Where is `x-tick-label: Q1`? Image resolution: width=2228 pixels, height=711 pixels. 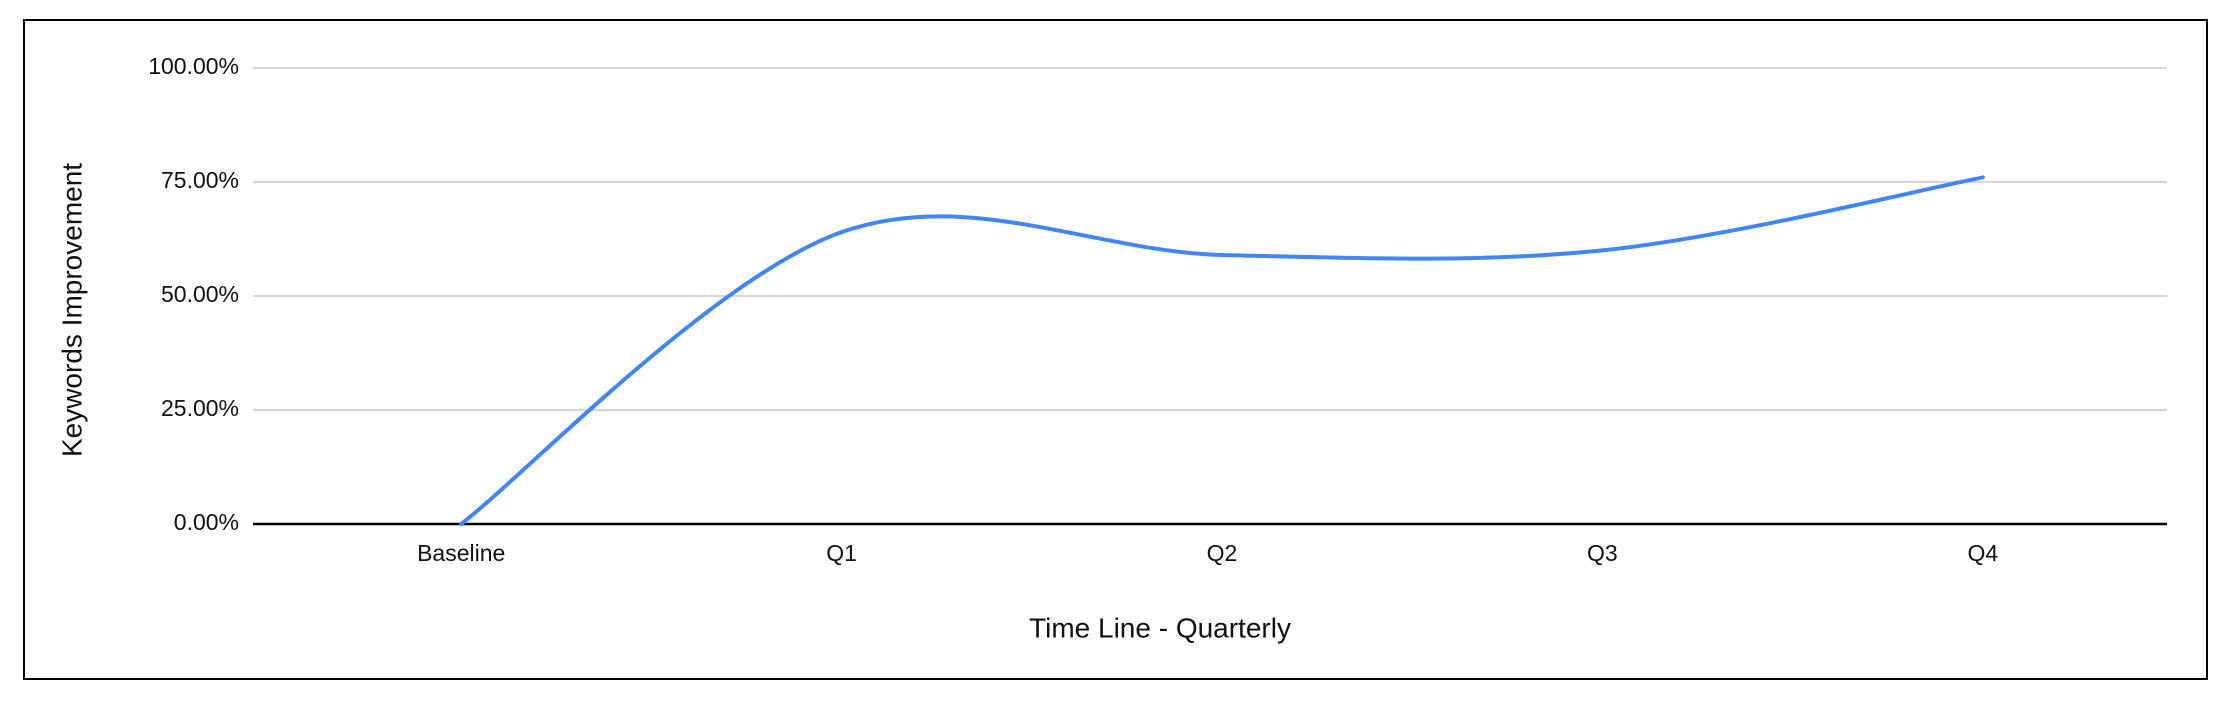
x-tick-label: Q1 is located at coordinates (841, 553).